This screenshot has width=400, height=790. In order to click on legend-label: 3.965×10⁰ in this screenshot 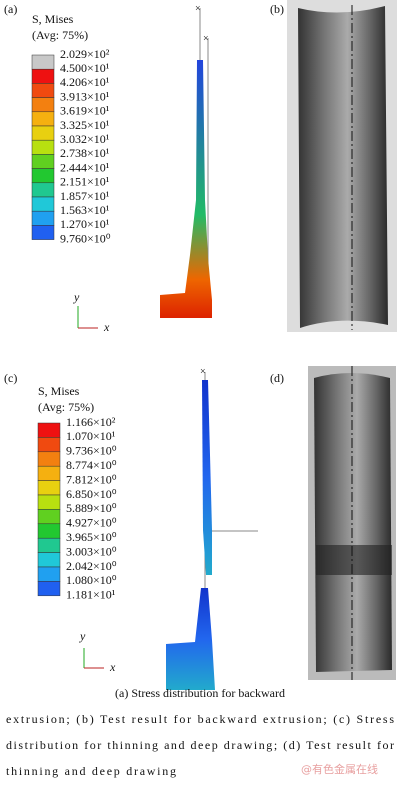, I will do `click(91, 537)`.